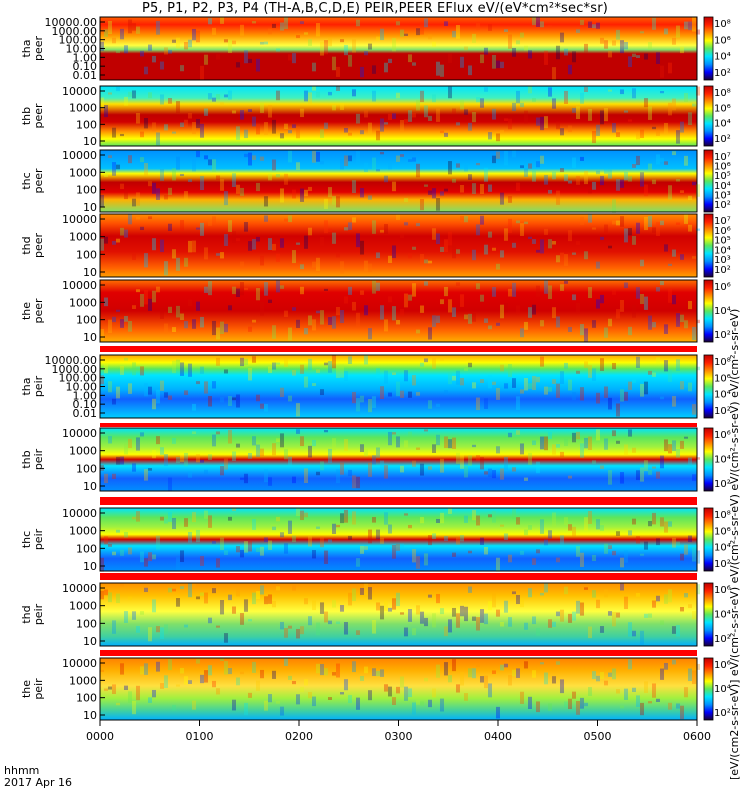 The image size is (750, 800). Describe the element at coordinates (85, 66) in the screenshot. I see `y-tick-label: 0.10` at that location.